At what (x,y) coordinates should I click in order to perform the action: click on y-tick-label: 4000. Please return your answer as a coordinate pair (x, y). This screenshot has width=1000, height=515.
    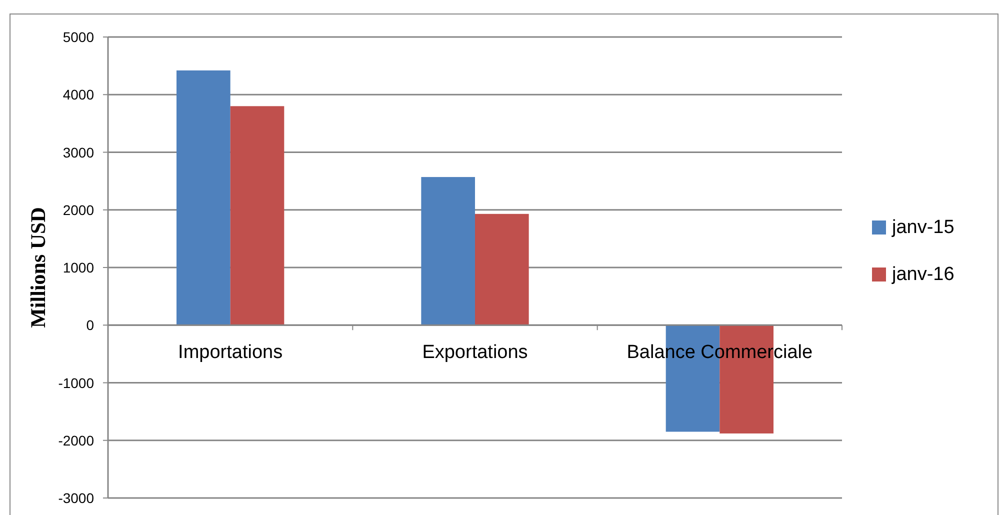
    Looking at the image, I should click on (78, 94).